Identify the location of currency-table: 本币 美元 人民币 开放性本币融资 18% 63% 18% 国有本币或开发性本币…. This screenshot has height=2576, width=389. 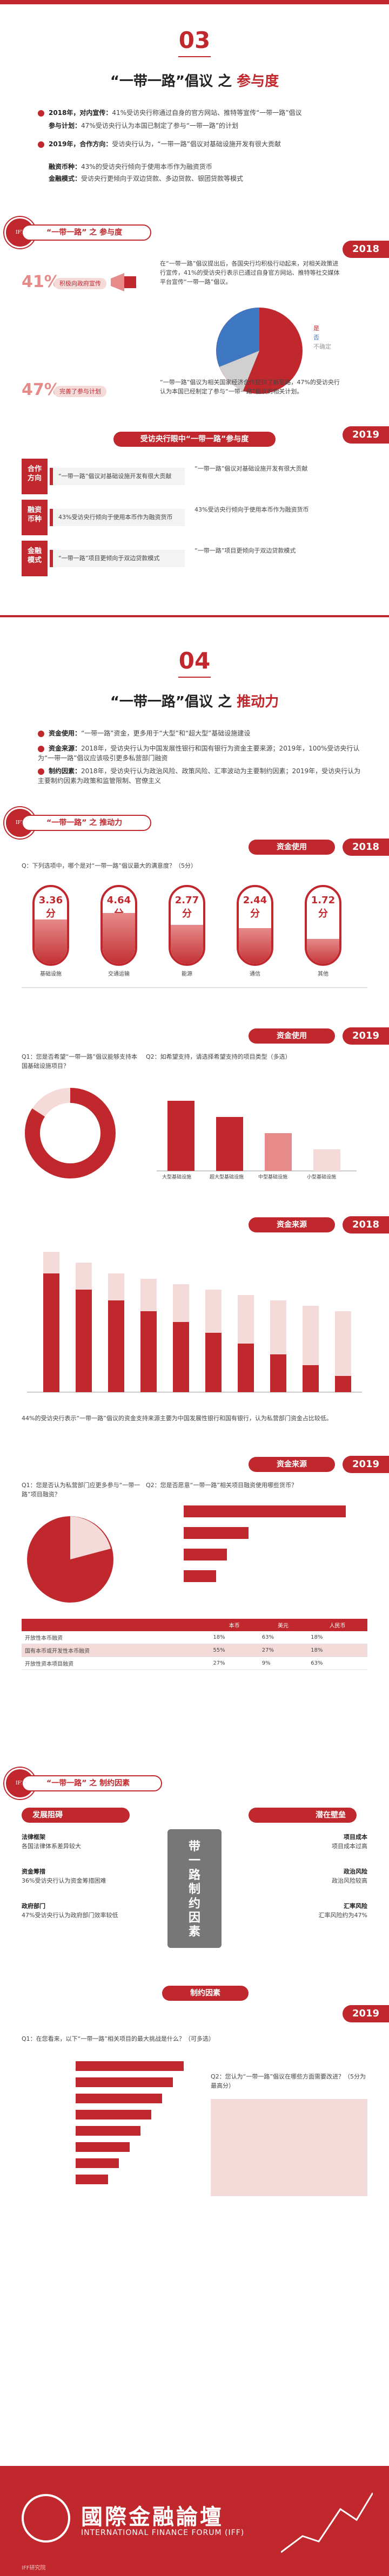
(194, 1644).